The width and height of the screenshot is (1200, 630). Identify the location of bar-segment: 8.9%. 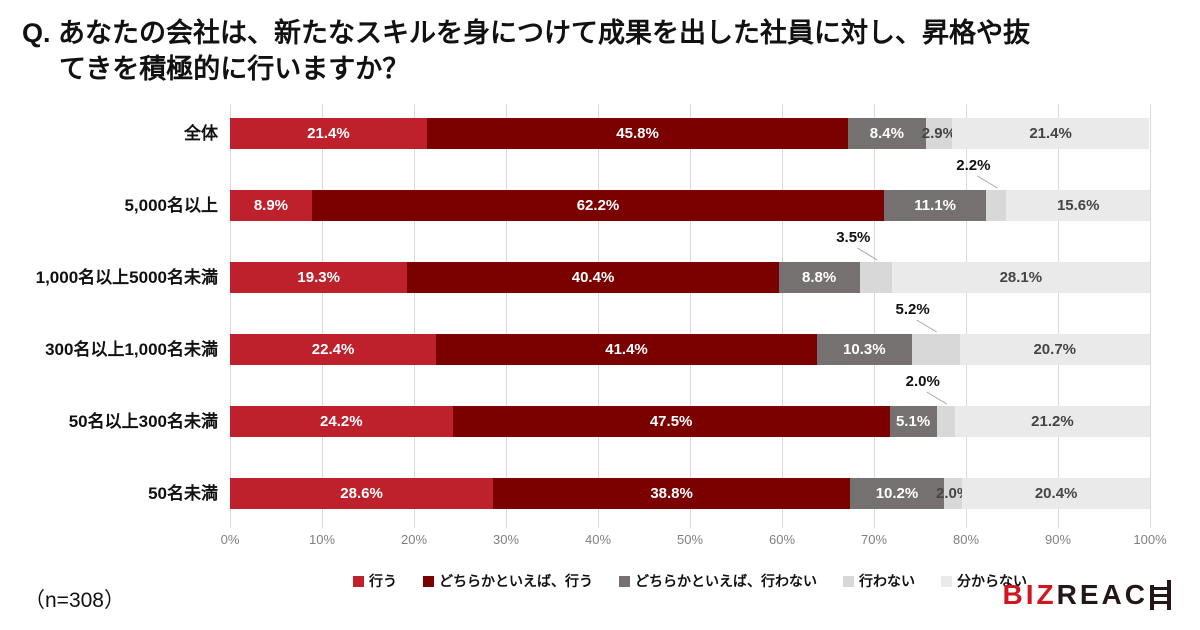
(271, 205).